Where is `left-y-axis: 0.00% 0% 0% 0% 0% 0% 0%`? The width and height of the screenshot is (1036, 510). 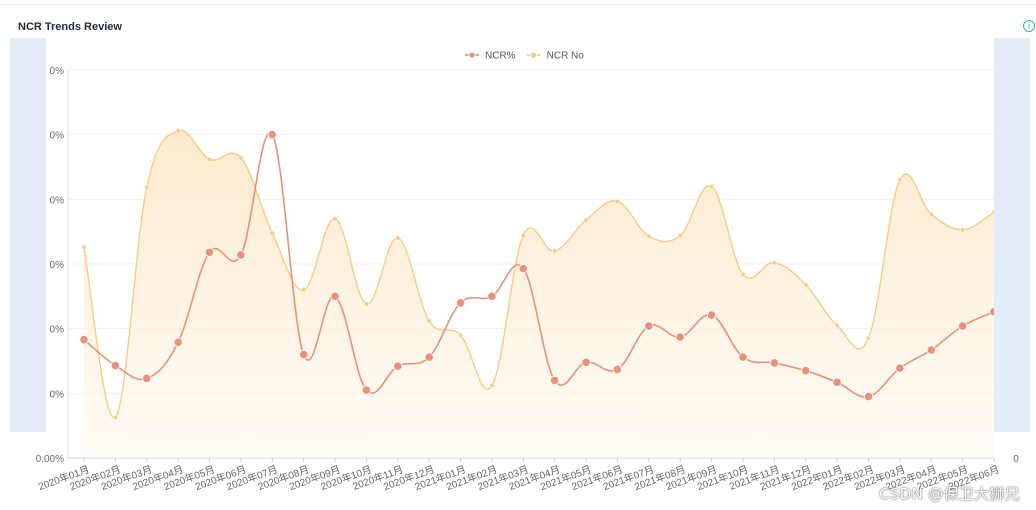
left-y-axis: 0.00% 0% 0% 0% 0% 0% 0% is located at coordinates (50, 265).